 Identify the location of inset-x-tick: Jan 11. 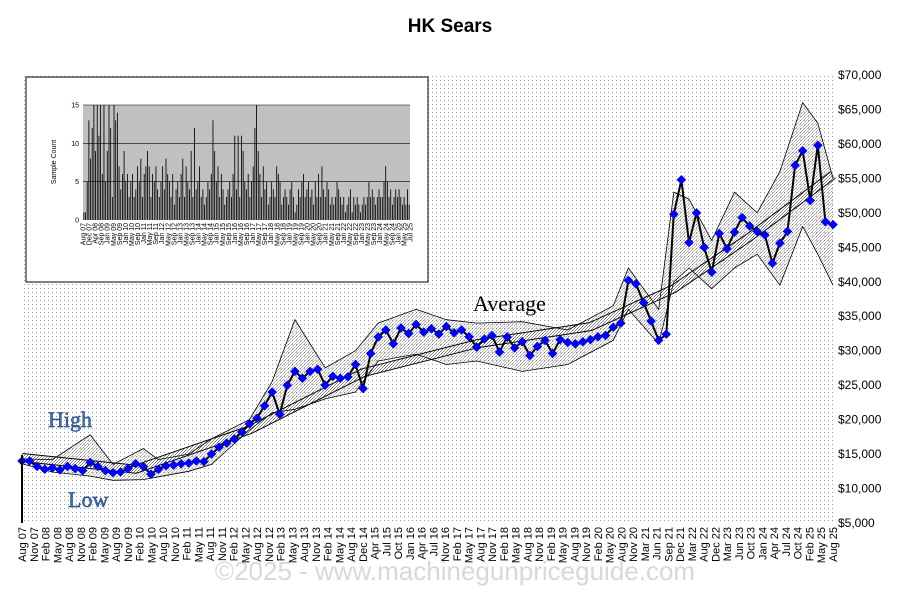
(144, 233).